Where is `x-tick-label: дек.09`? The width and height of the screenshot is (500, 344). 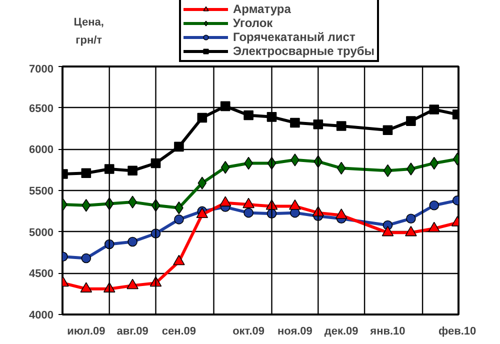
x-tick-label: дек.09 is located at coordinates (341, 332).